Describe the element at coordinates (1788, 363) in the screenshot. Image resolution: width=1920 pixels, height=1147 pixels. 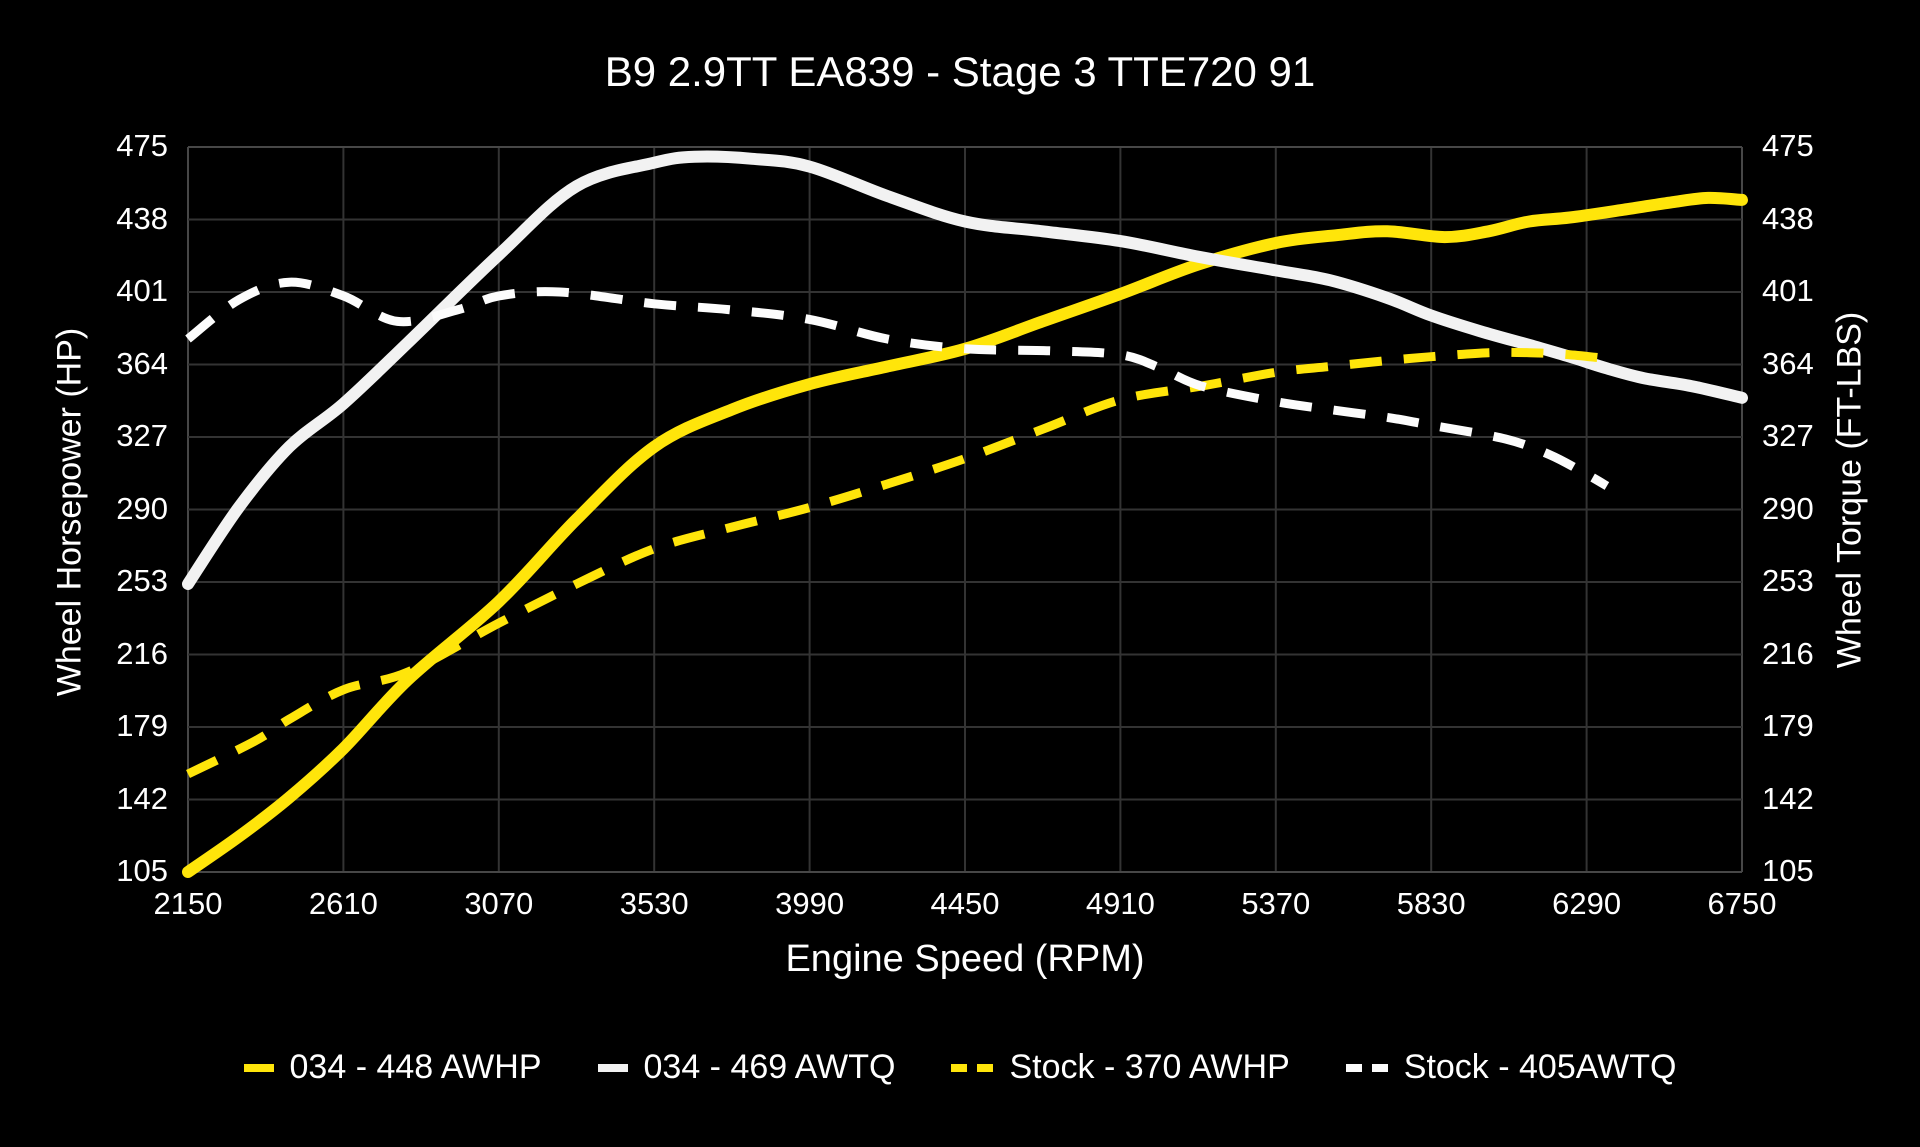
I see `y-tick-label-right: 364` at that location.